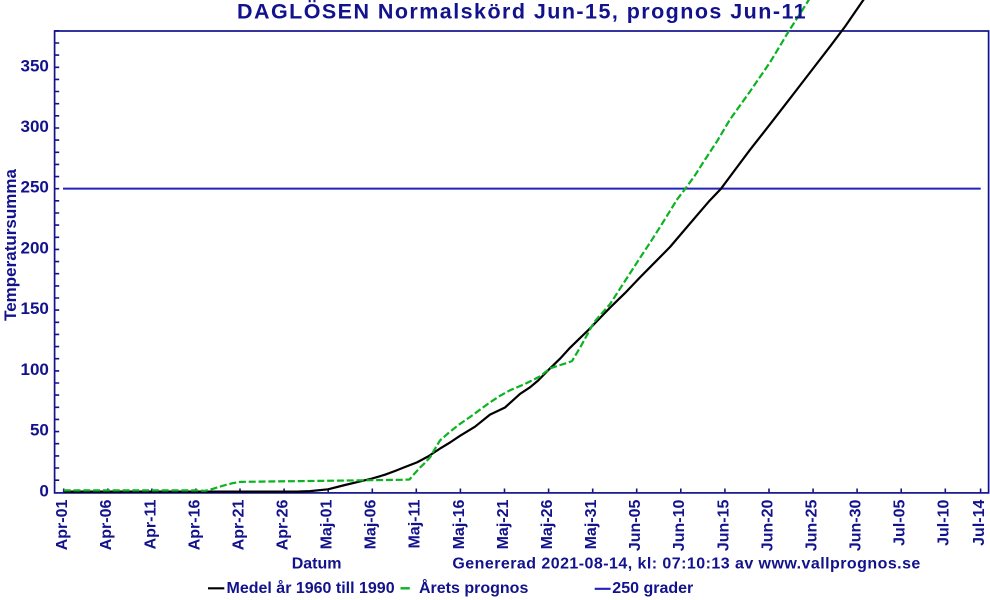 The image size is (990, 600). What do you see at coordinates (812, 526) in the screenshot?
I see `svg-text: Jun-25` at bounding box center [812, 526].